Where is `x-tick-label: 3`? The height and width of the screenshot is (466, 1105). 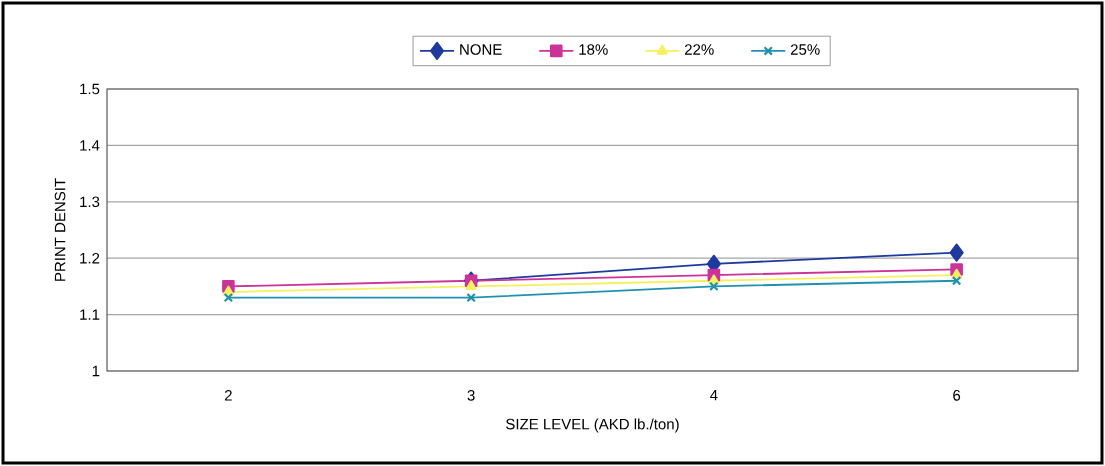 x-tick-label: 3 is located at coordinates (471, 395).